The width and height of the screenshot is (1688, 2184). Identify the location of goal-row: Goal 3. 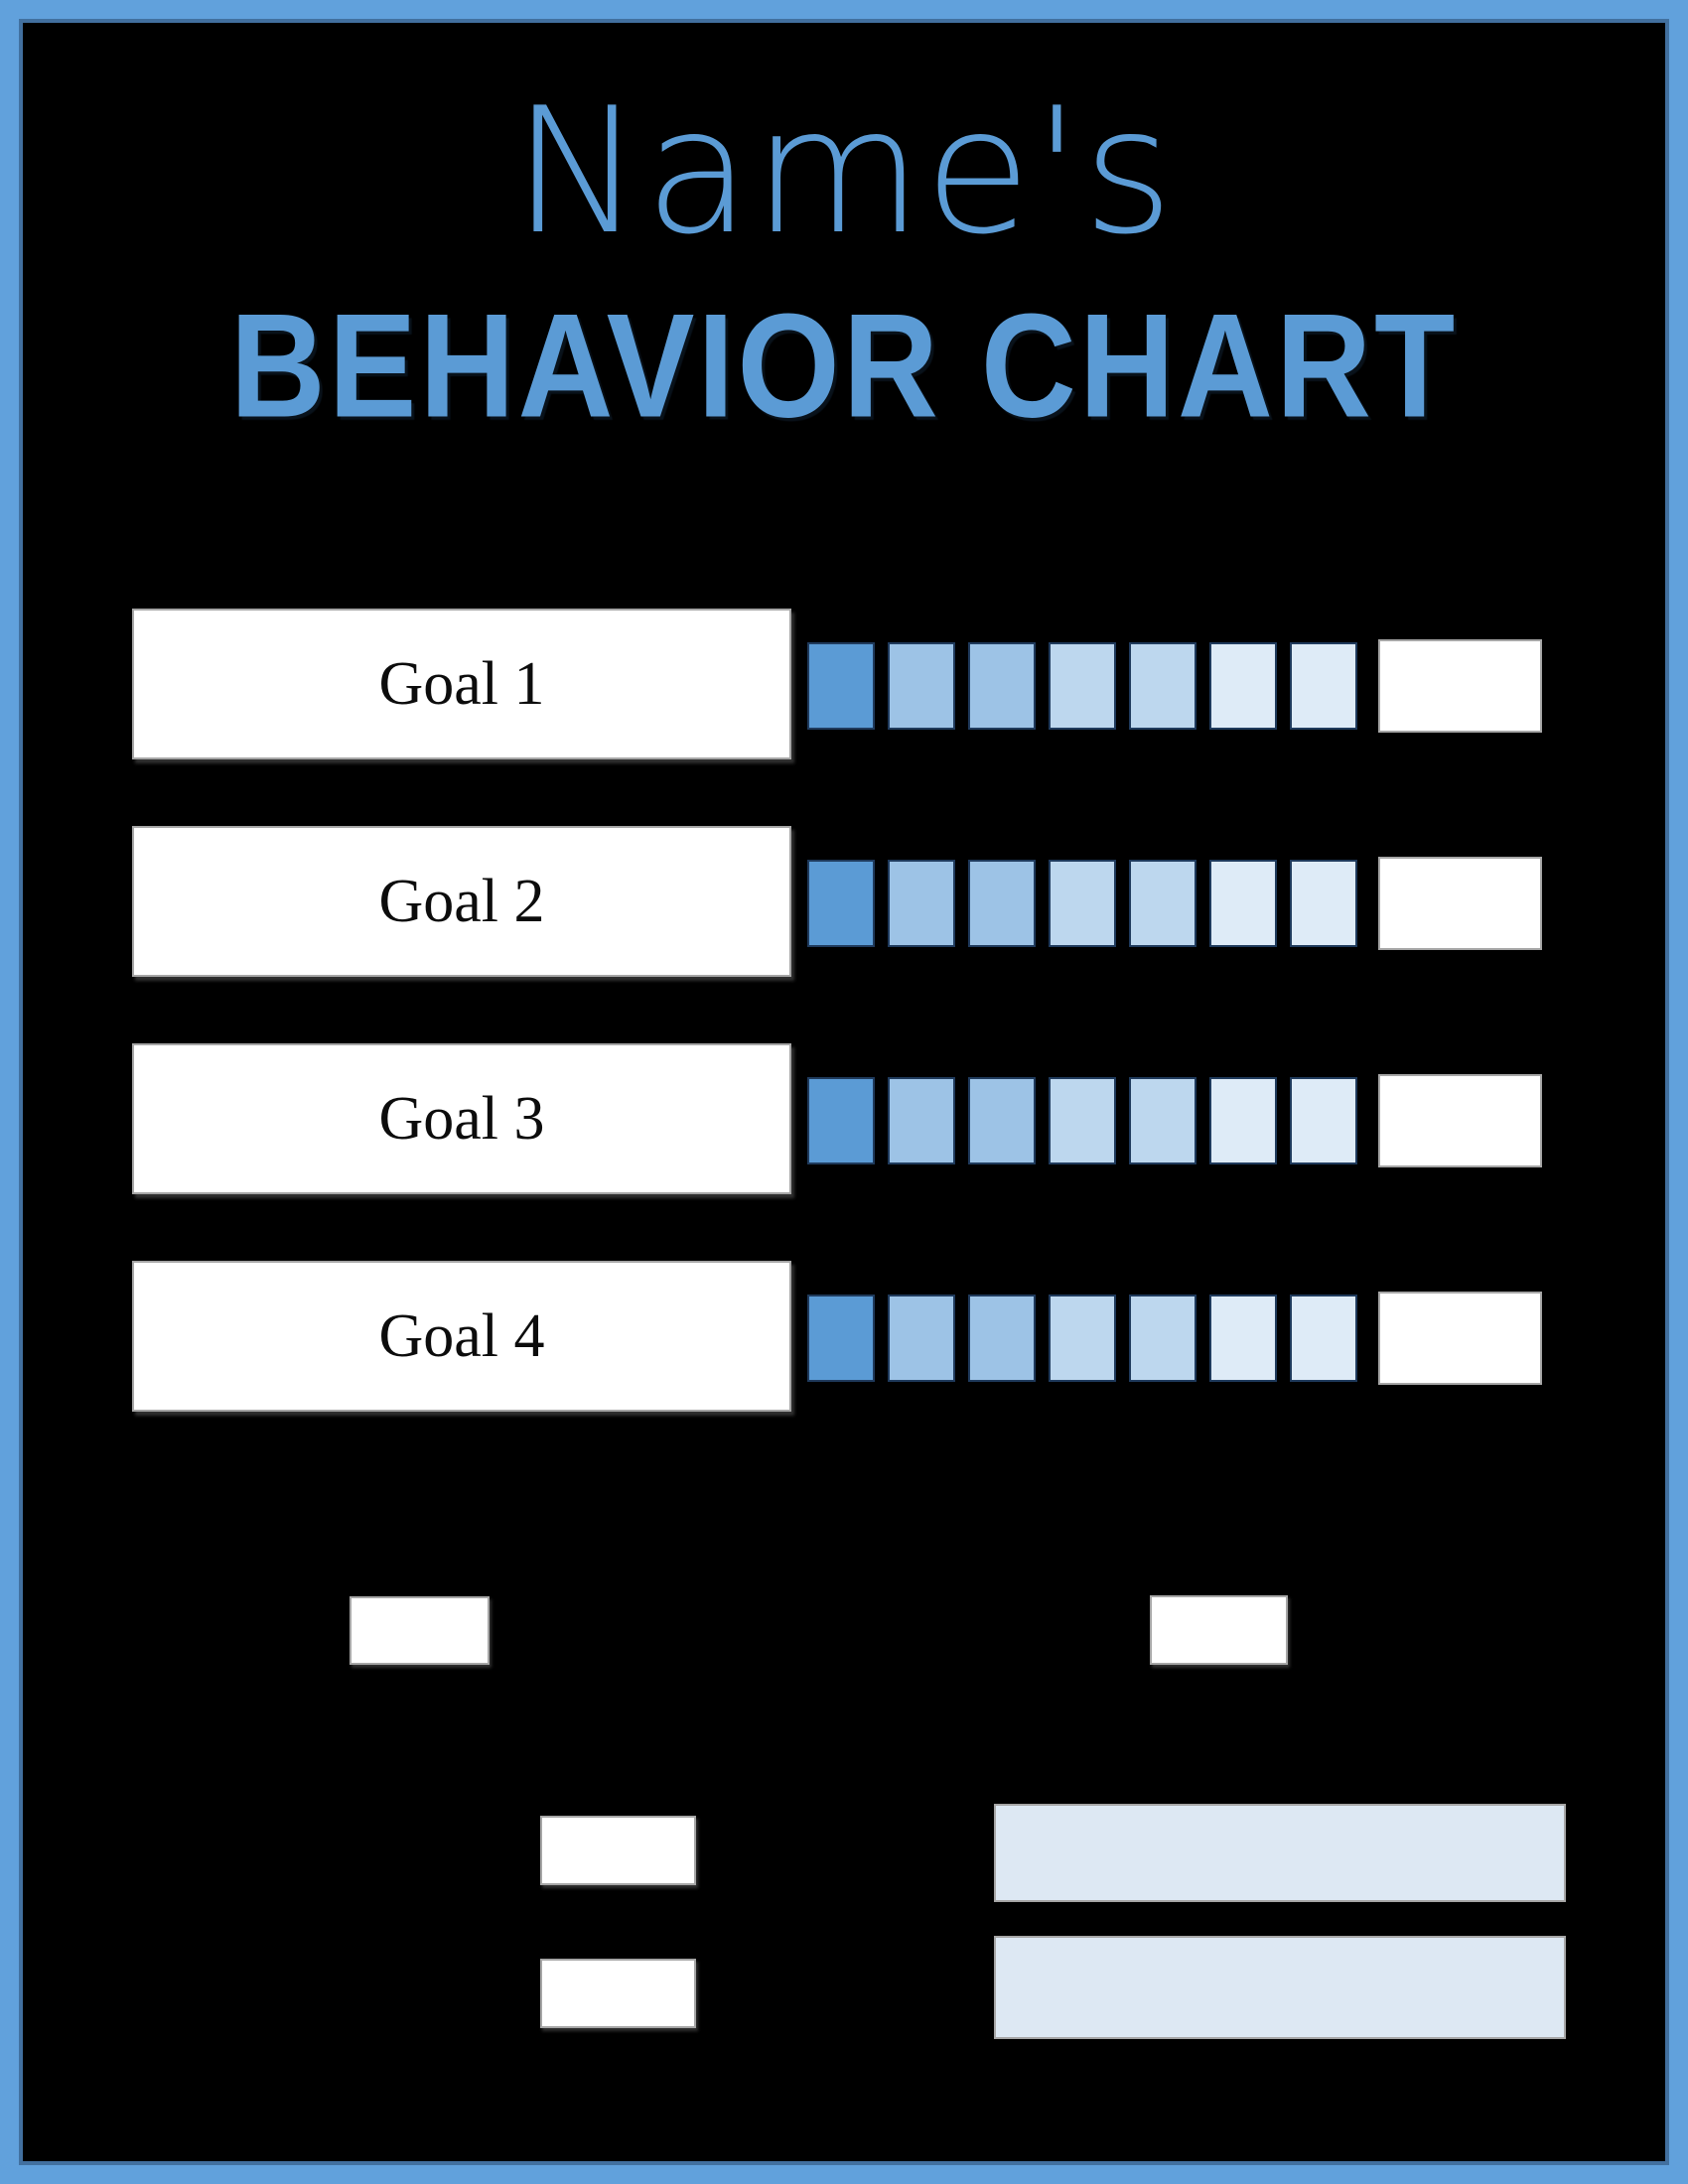
(844, 1118).